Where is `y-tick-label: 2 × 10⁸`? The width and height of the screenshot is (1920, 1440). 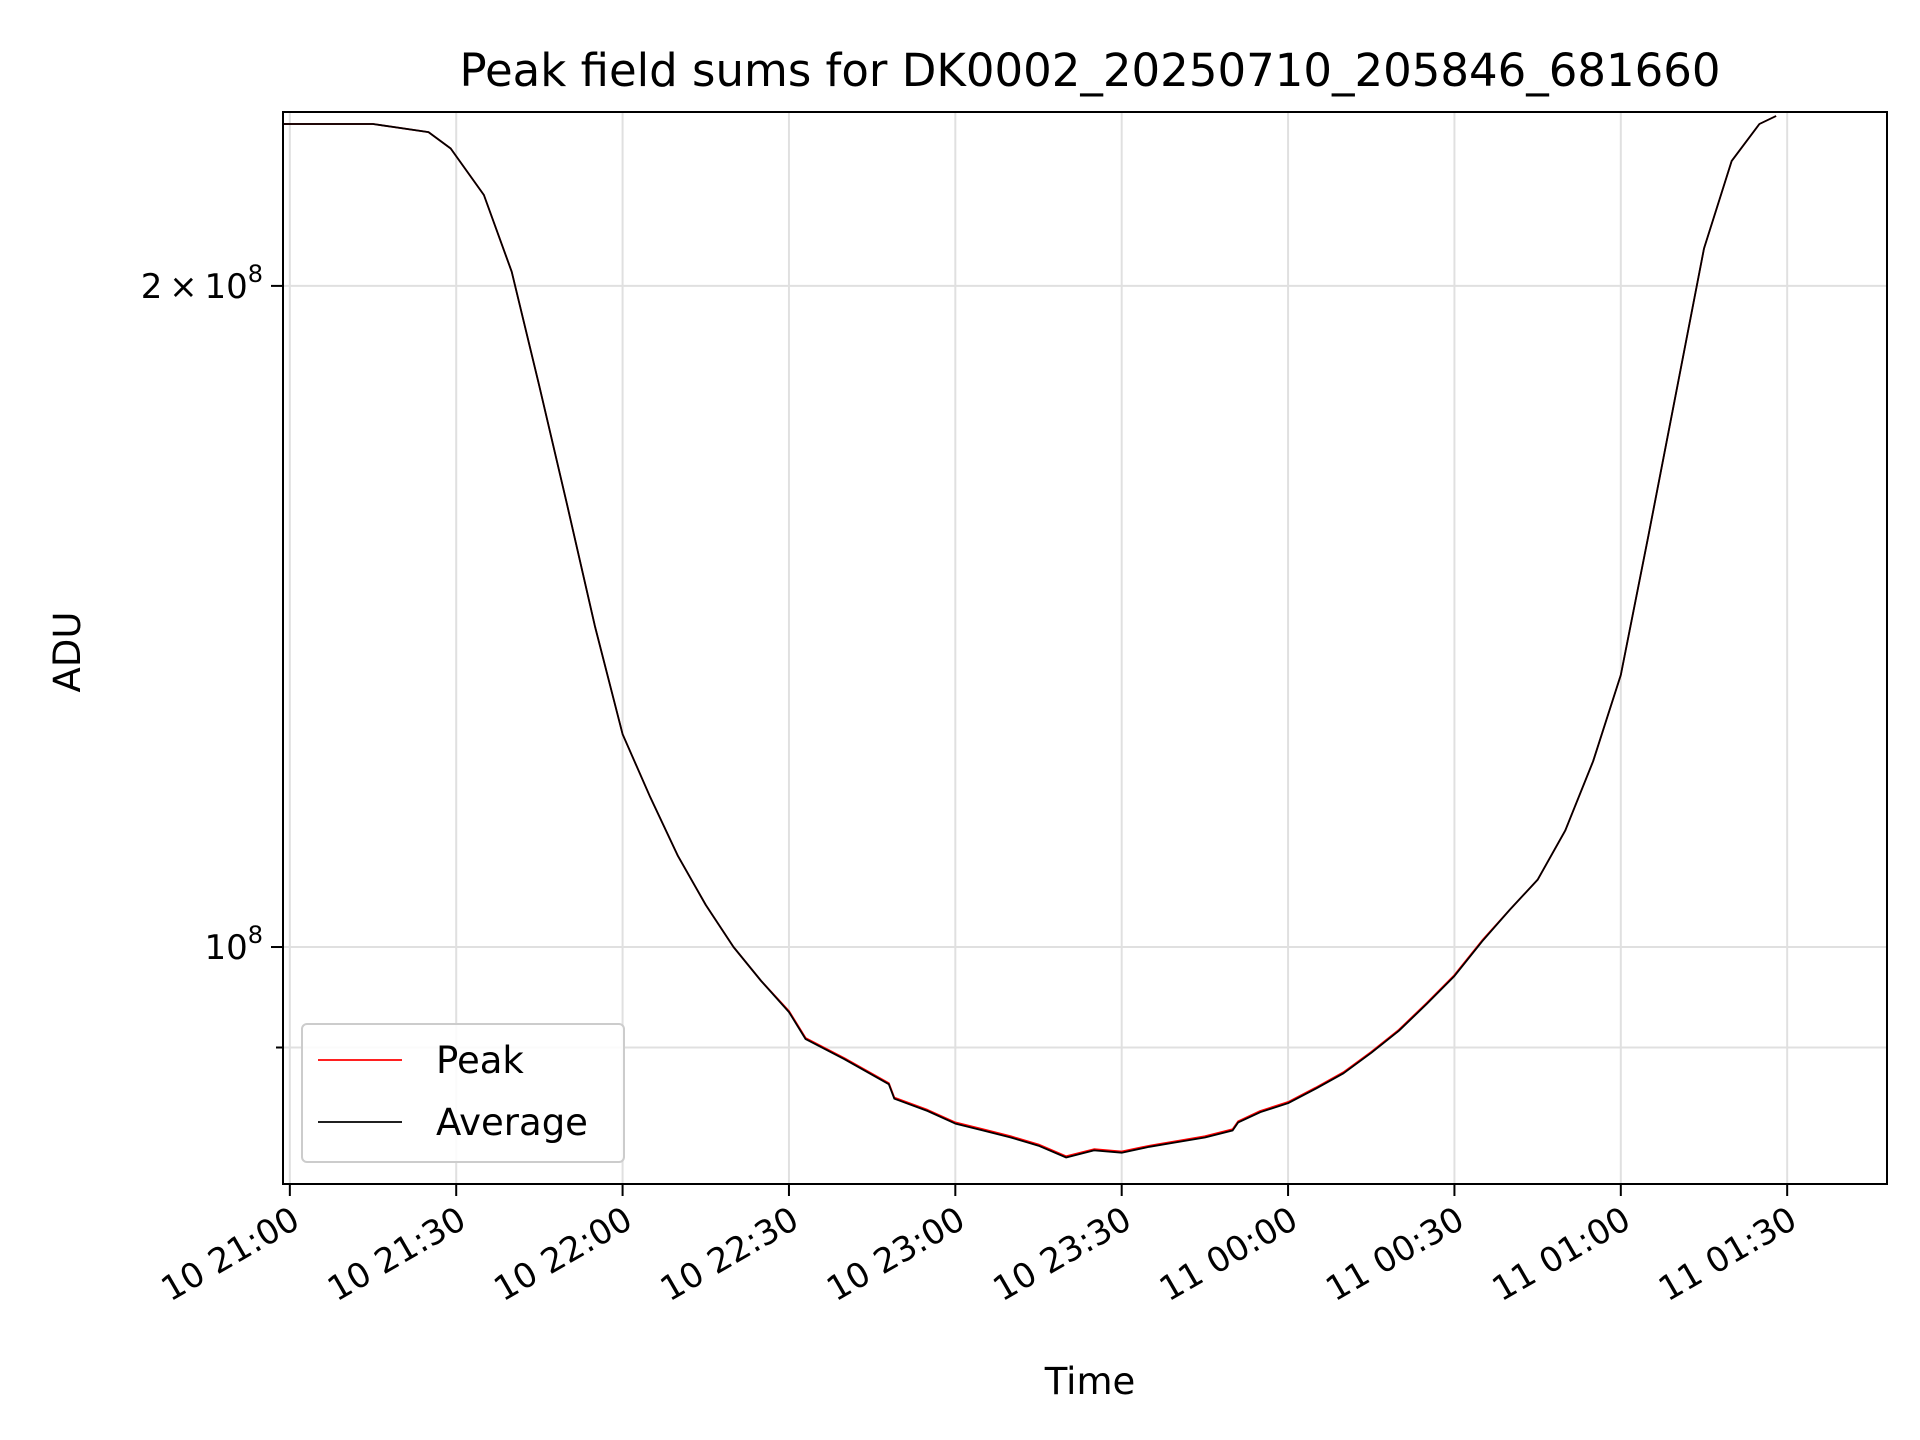 y-tick-label: 2 × 10⁸ is located at coordinates (202, 283).